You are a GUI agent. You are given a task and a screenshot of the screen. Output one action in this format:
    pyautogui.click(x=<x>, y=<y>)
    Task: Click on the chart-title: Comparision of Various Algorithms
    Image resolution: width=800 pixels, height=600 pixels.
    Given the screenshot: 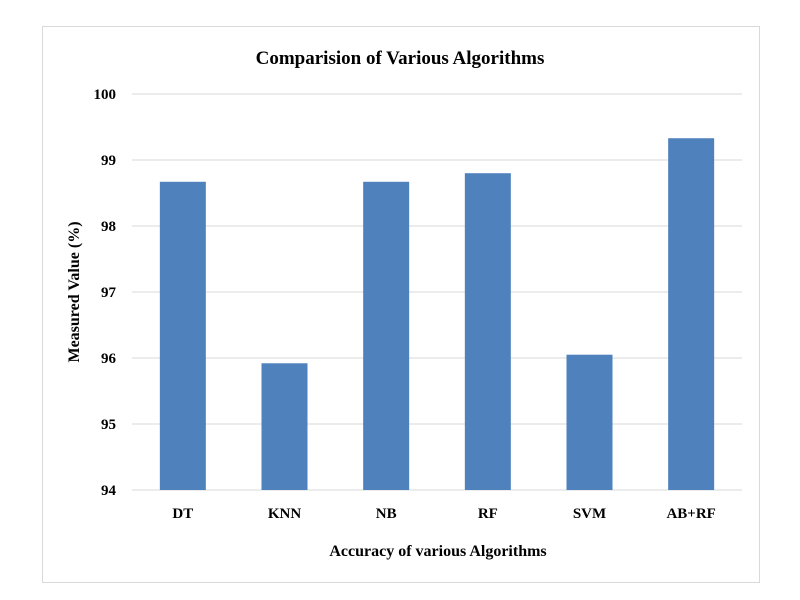 What is the action you would take?
    pyautogui.click(x=400, y=58)
    